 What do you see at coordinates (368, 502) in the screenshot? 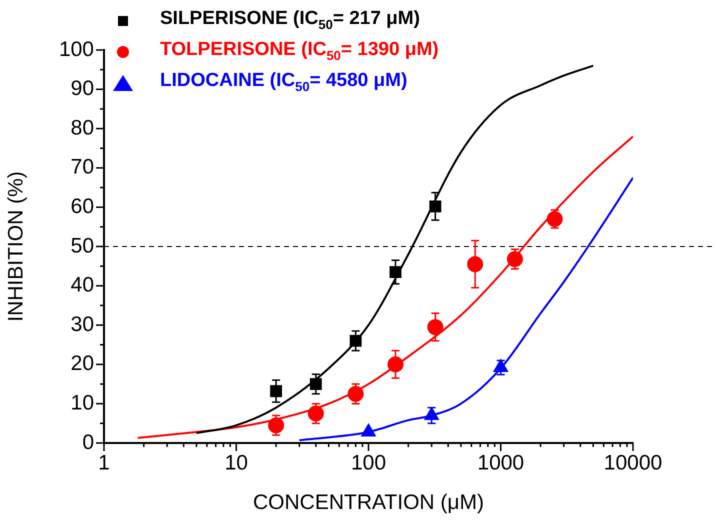
I see `x-axis-title: CONCENTRATION (μM)` at bounding box center [368, 502].